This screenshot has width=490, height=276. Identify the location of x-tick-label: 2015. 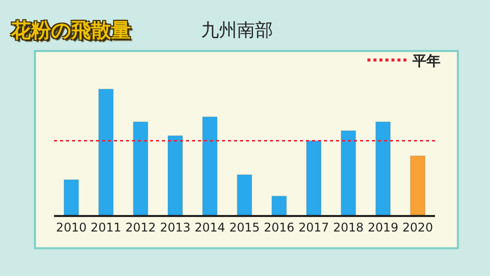
(244, 227).